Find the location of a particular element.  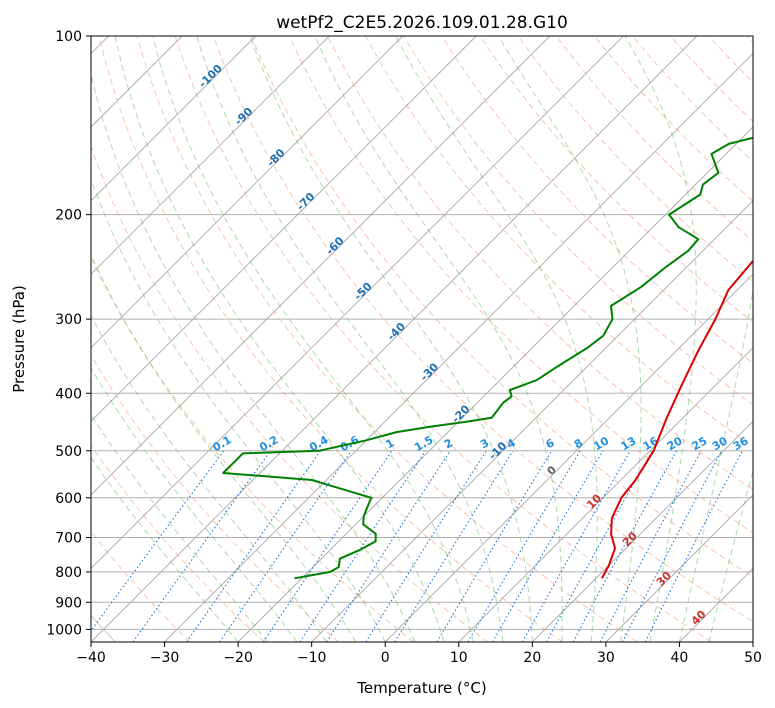

x-tick-label: −10 is located at coordinates (312, 658).